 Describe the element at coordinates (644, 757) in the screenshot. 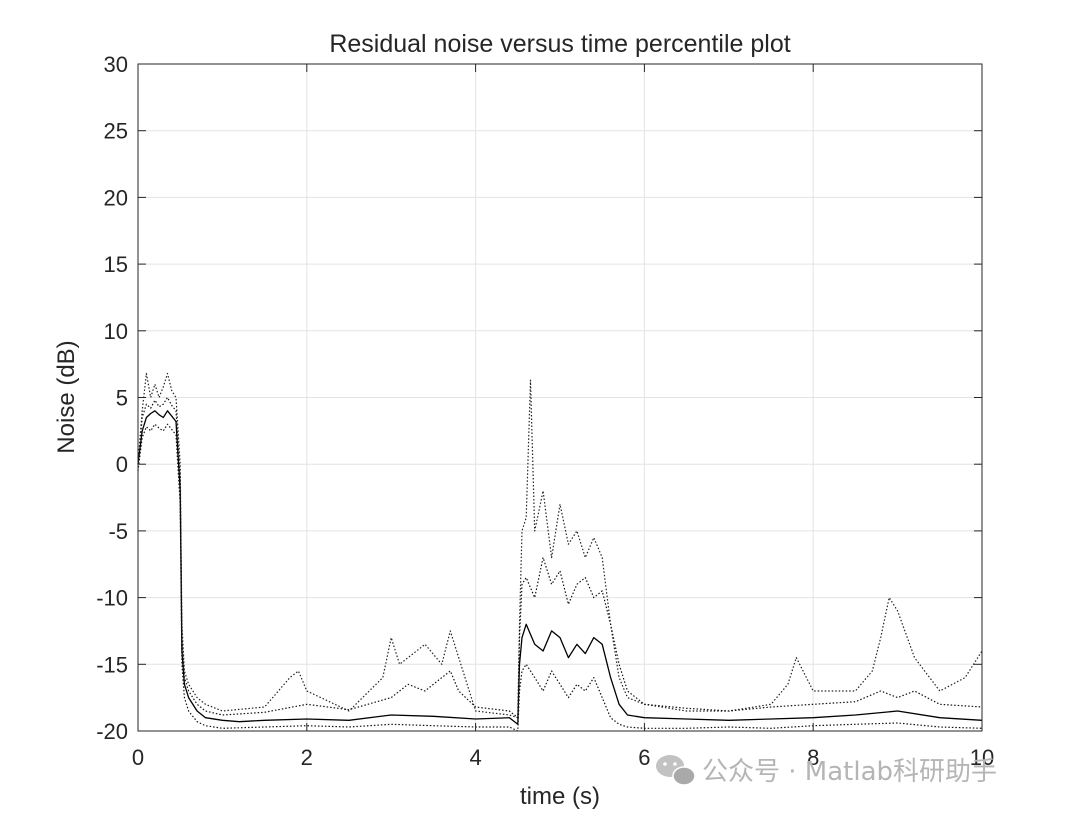

I see `x-tick-label: 6` at that location.